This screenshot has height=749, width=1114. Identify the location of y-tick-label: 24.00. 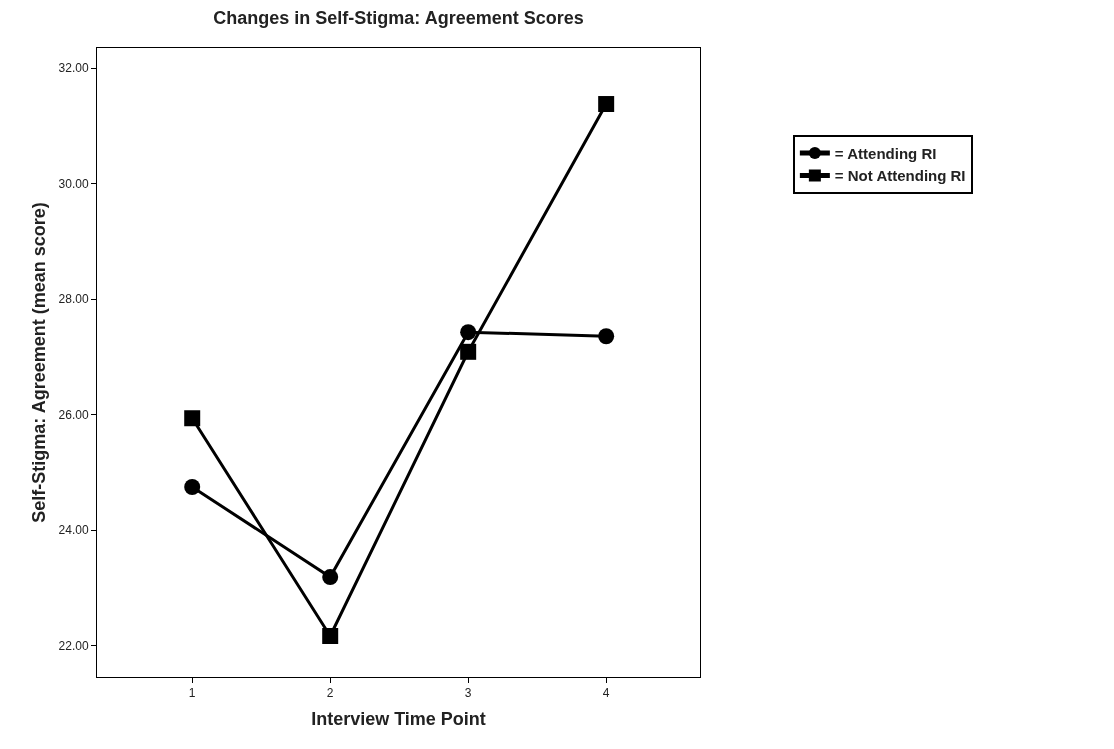
(73, 530).